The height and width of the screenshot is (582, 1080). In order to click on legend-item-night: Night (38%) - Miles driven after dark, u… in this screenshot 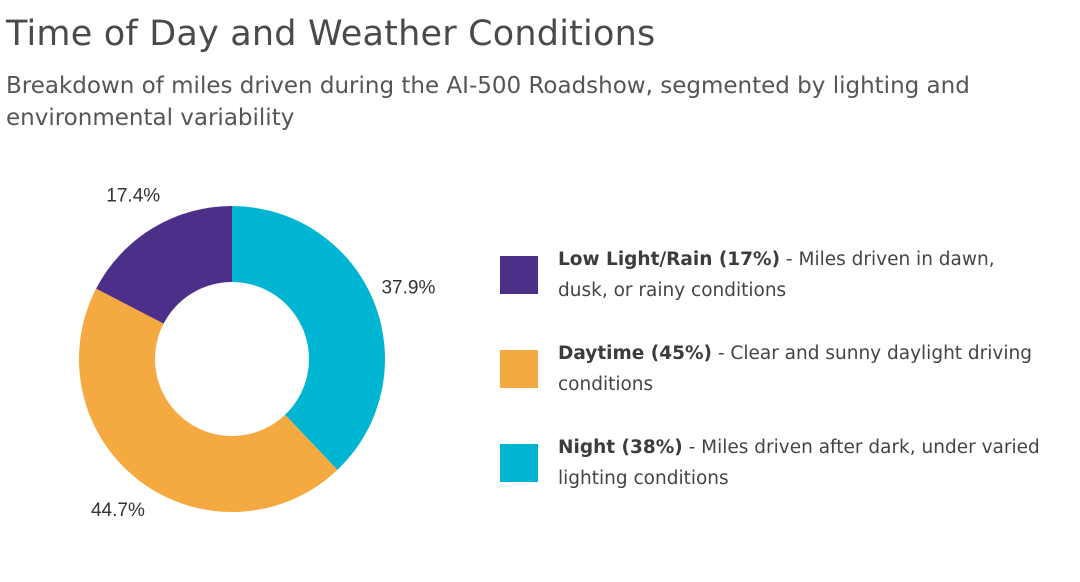, I will do `click(780, 475)`.